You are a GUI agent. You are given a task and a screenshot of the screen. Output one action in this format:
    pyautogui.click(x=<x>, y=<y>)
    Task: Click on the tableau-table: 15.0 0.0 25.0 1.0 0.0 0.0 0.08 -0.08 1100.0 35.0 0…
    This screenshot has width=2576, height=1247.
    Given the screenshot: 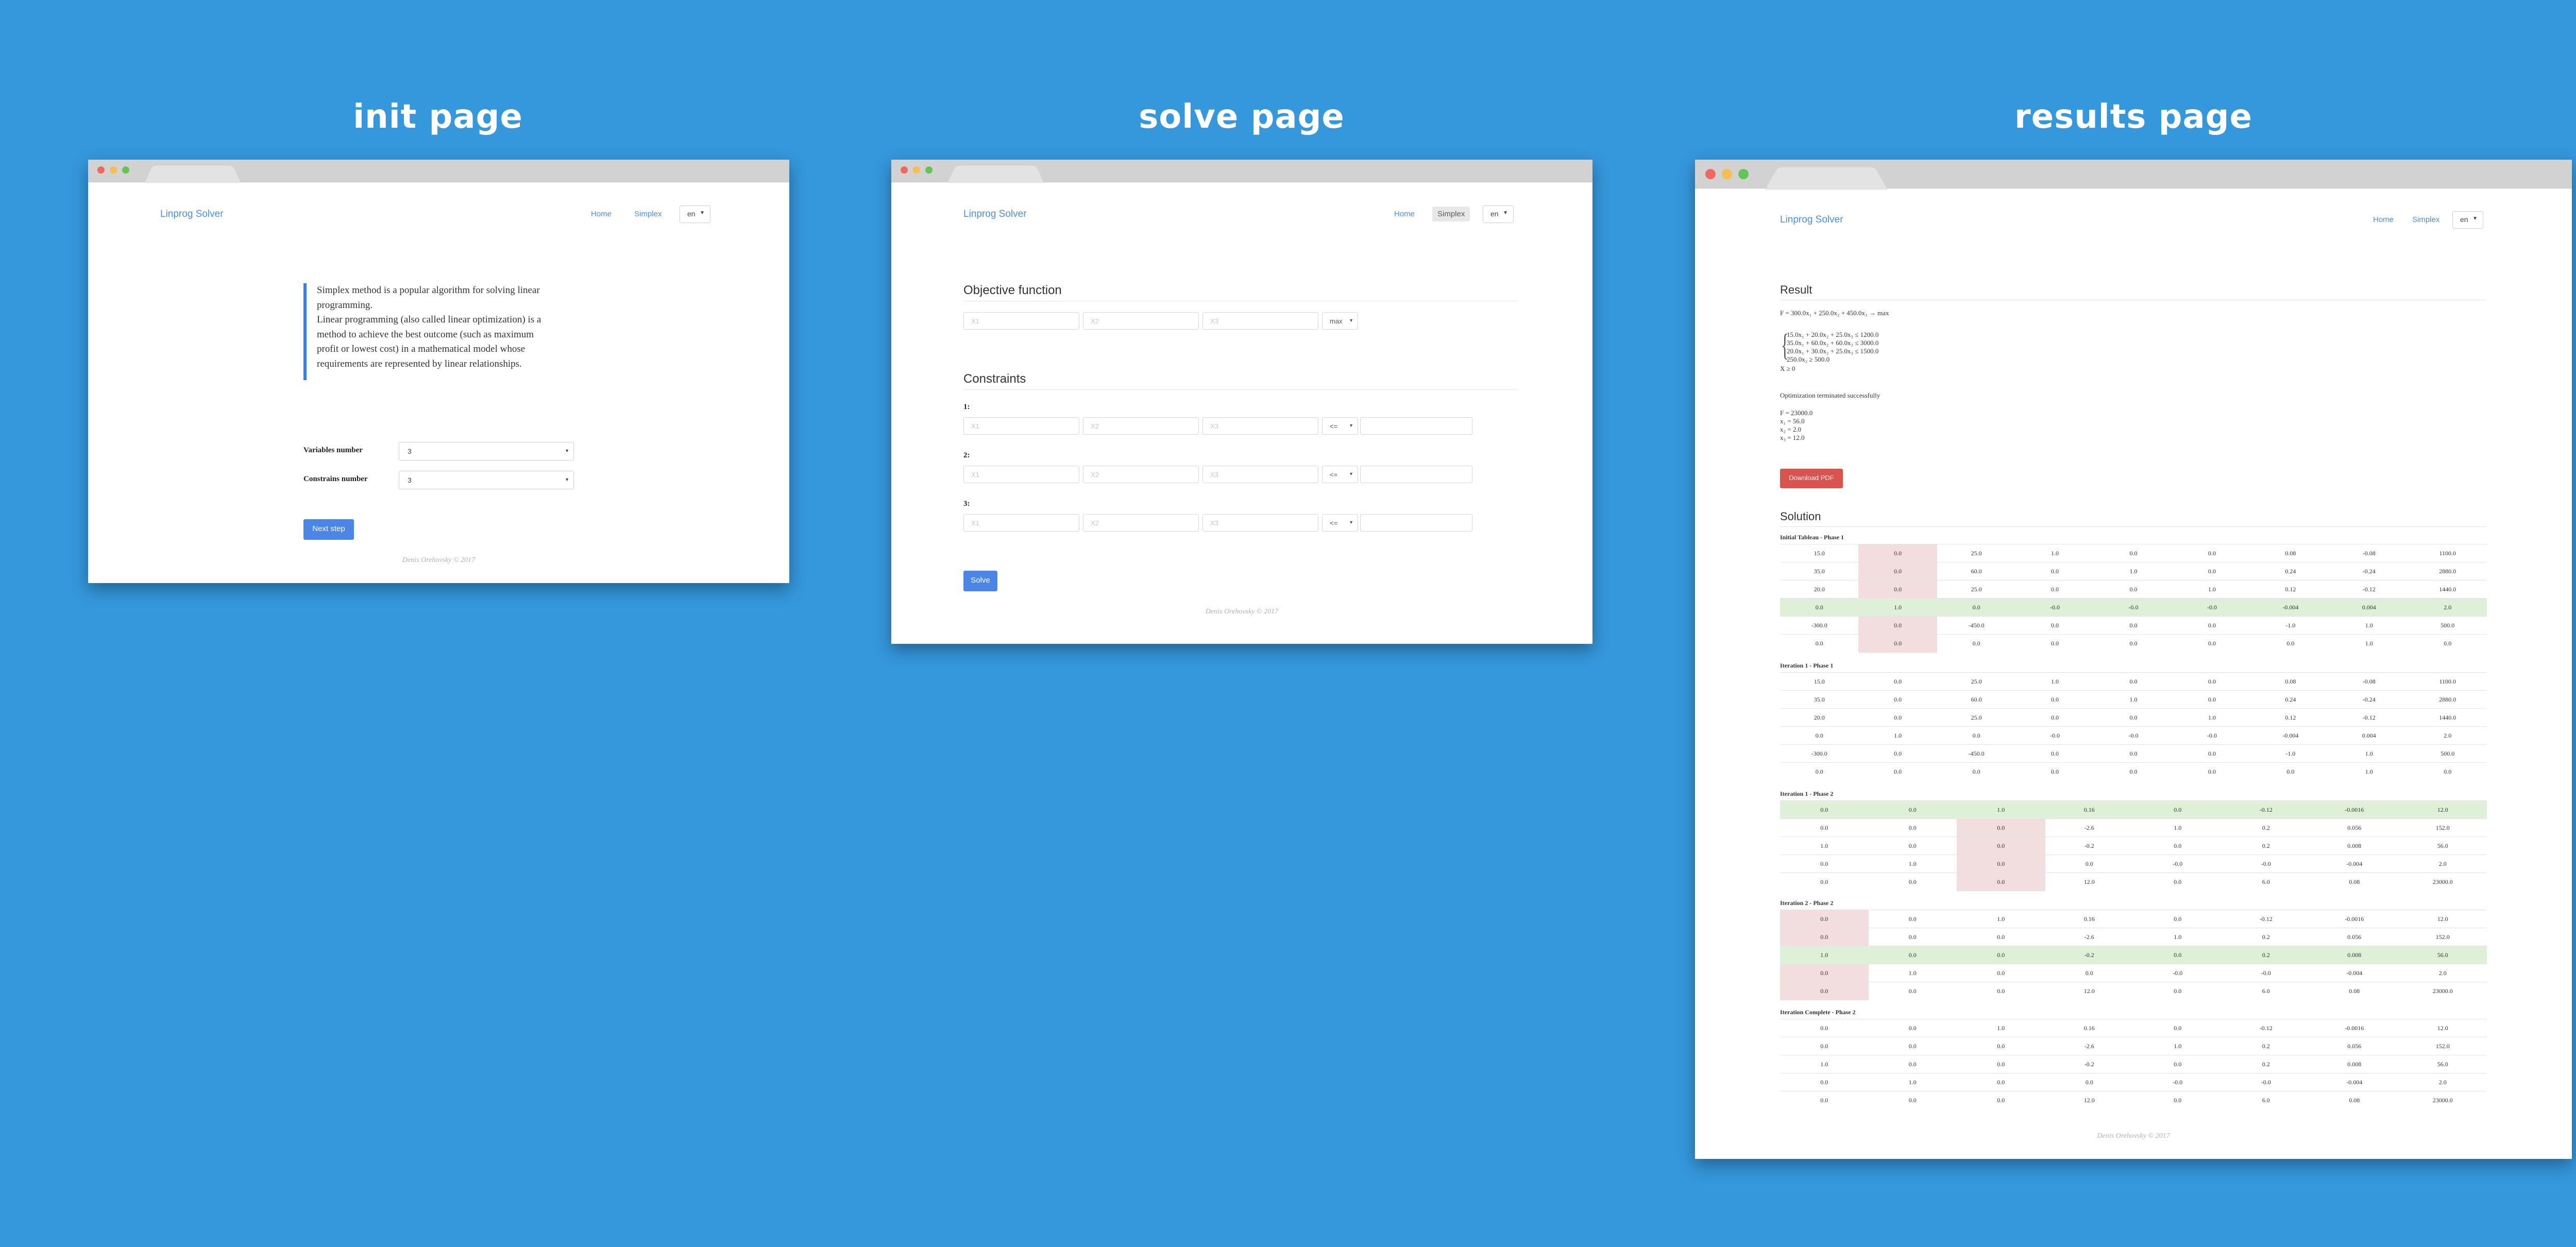 What is the action you would take?
    pyautogui.click(x=2133, y=598)
    